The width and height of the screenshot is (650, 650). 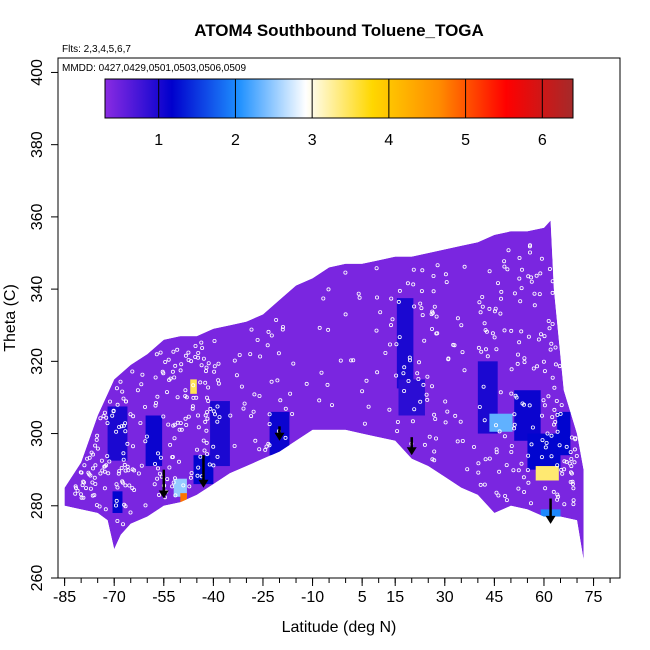 What do you see at coordinates (154, 441) in the screenshot?
I see `field-cell` at bounding box center [154, 441].